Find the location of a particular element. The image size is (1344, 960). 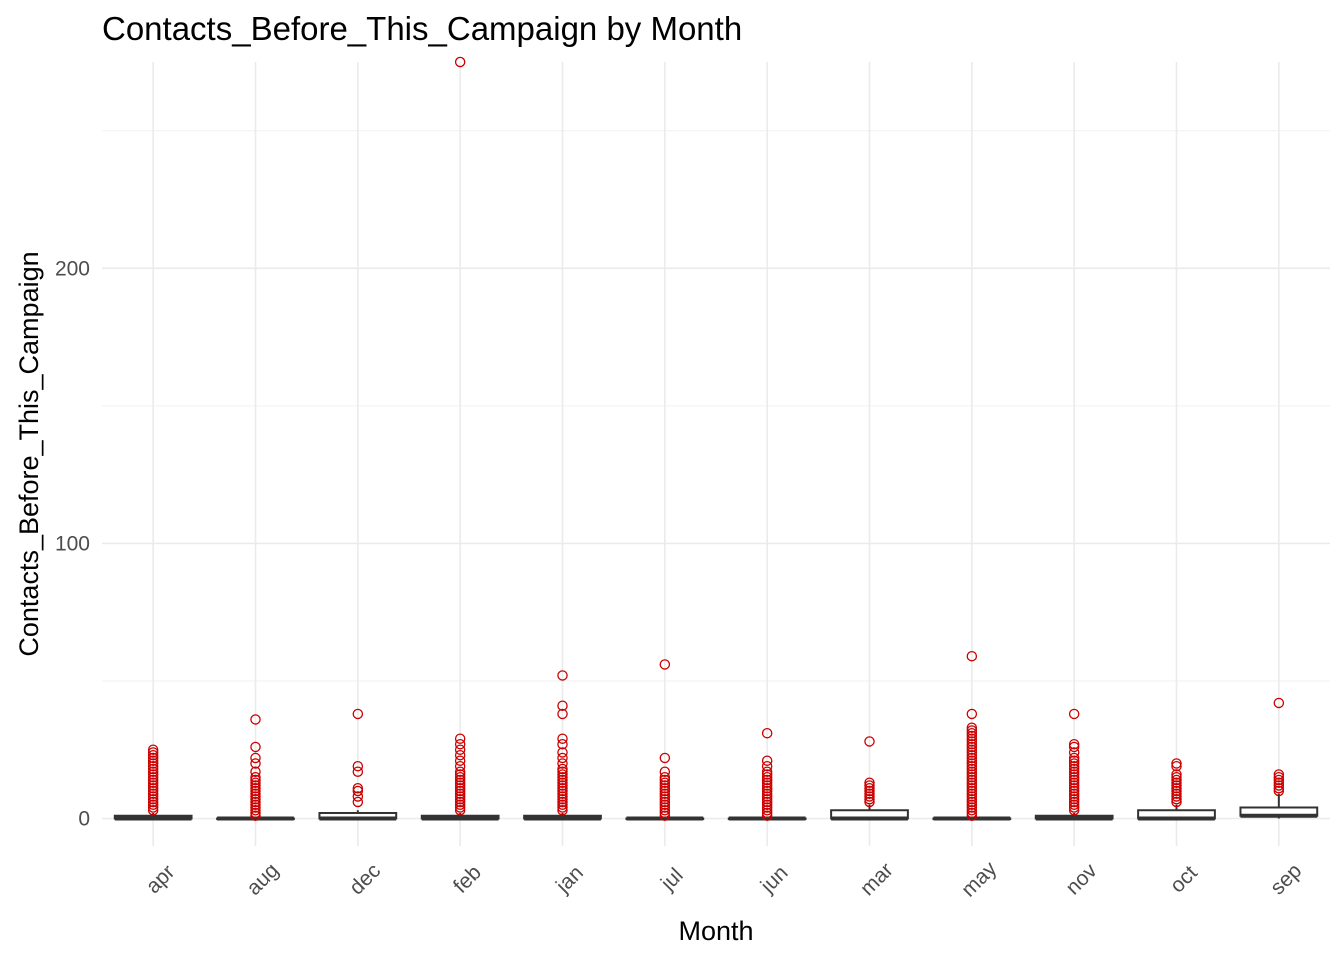

x-tick-label: jul is located at coordinates (672, 880).